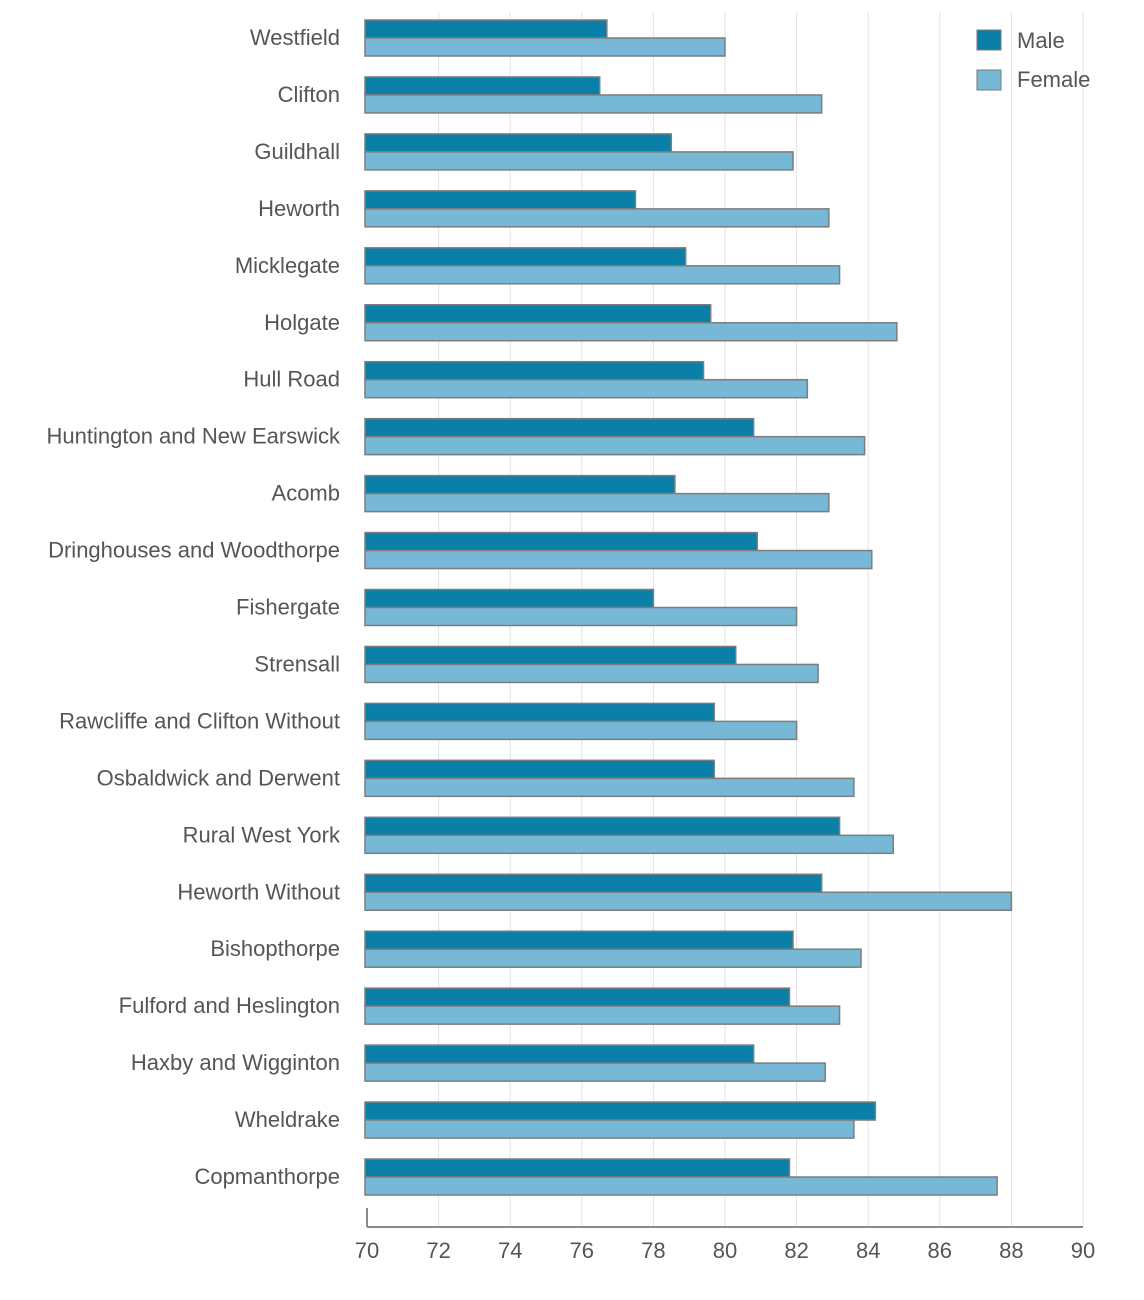  Describe the element at coordinates (1011, 1250) in the screenshot. I see `x-tick-label: 88` at that location.